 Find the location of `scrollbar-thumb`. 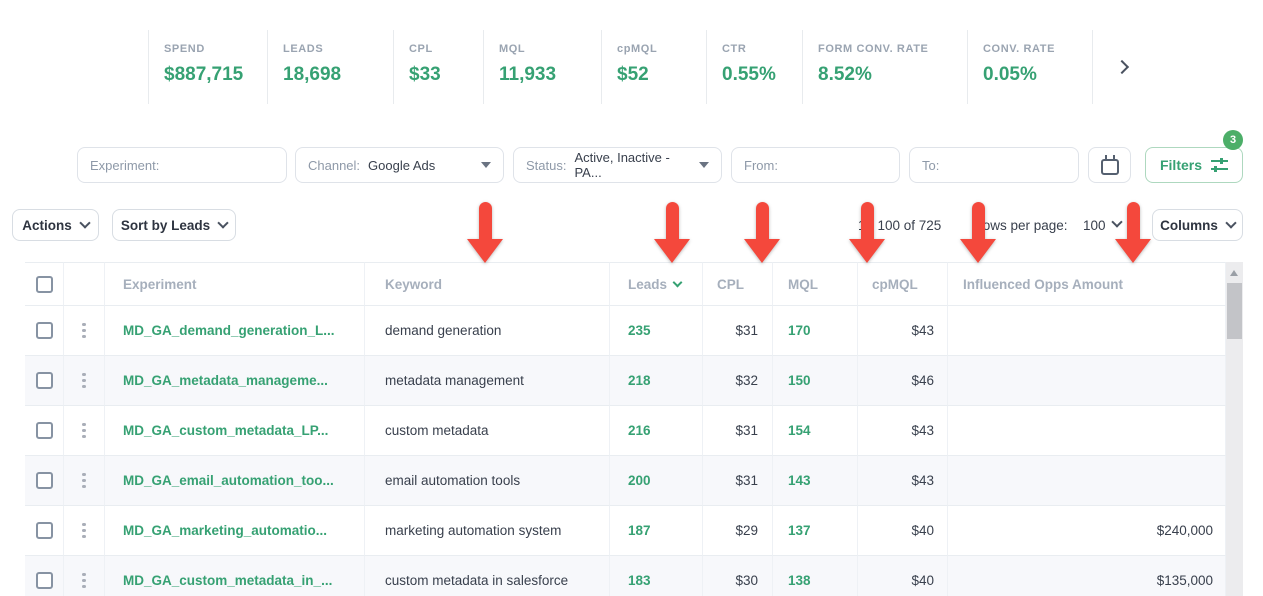

scrollbar-thumb is located at coordinates (1234, 311).